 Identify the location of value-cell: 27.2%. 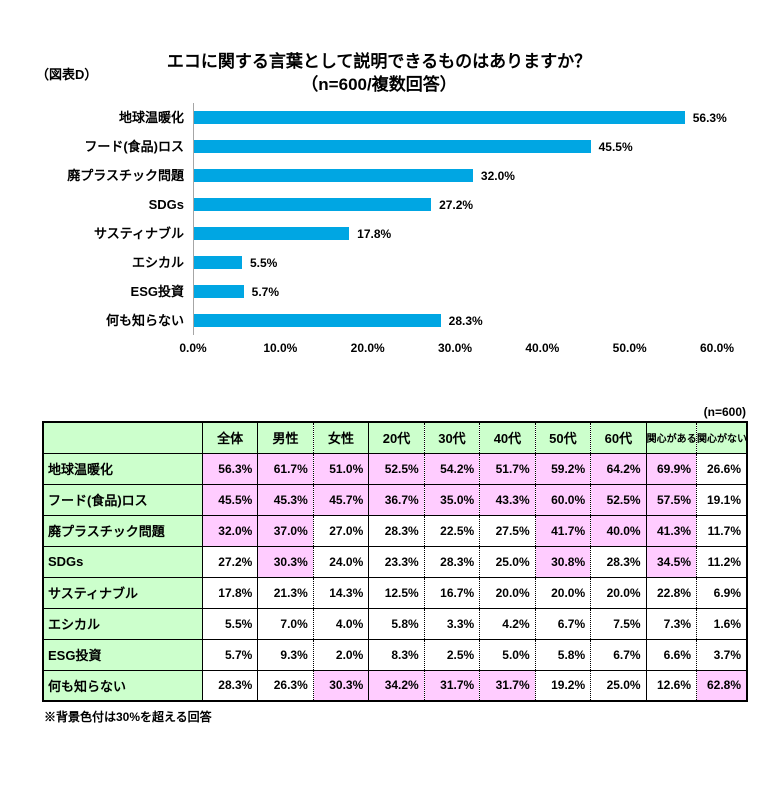
(229, 561).